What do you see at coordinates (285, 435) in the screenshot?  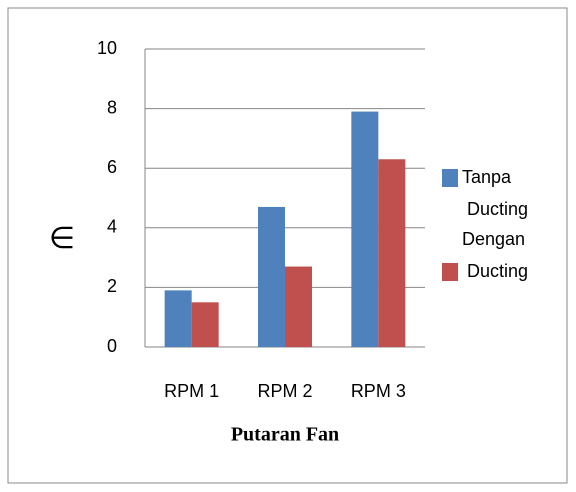 I see `x-axis-label: Putaran Fan` at bounding box center [285, 435].